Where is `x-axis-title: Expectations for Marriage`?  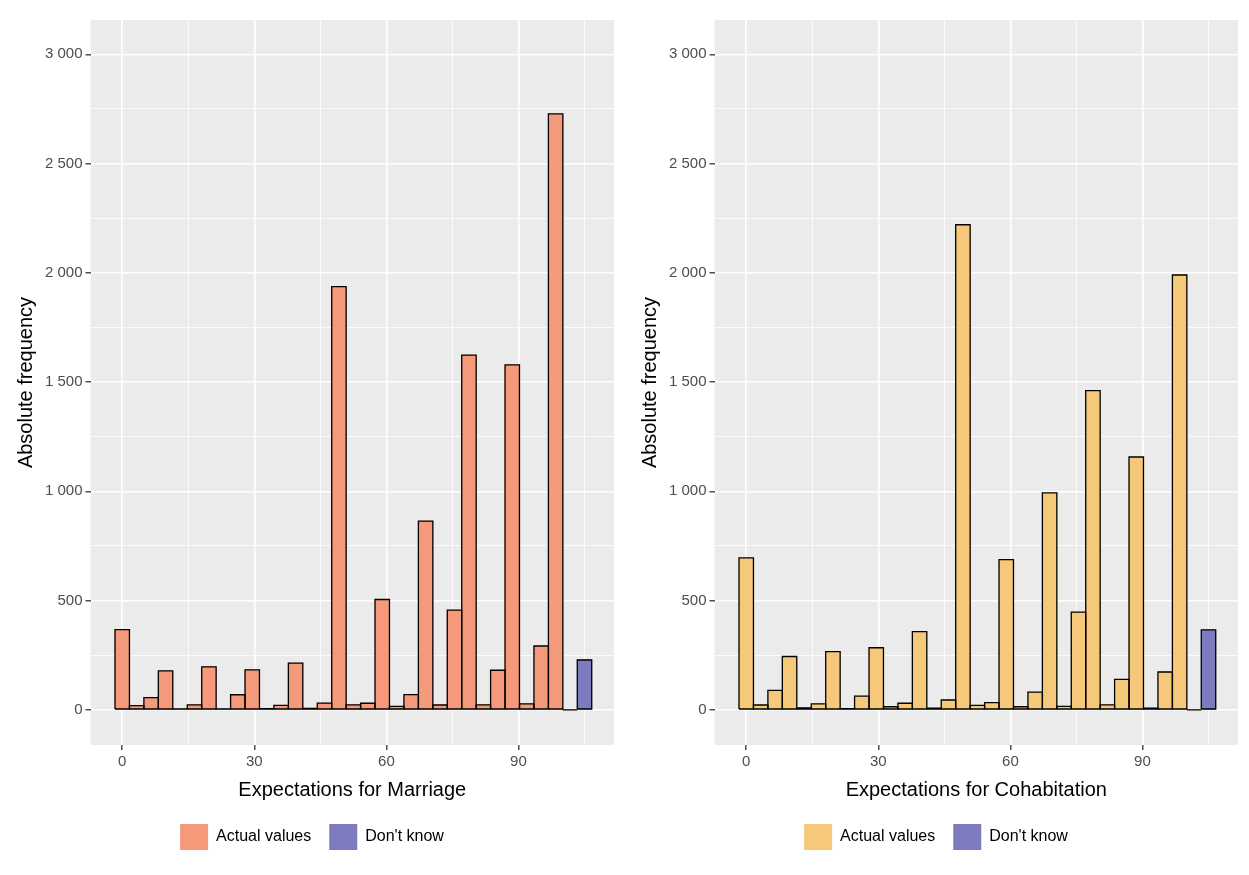 x-axis-title: Expectations for Marriage is located at coordinates (352, 788).